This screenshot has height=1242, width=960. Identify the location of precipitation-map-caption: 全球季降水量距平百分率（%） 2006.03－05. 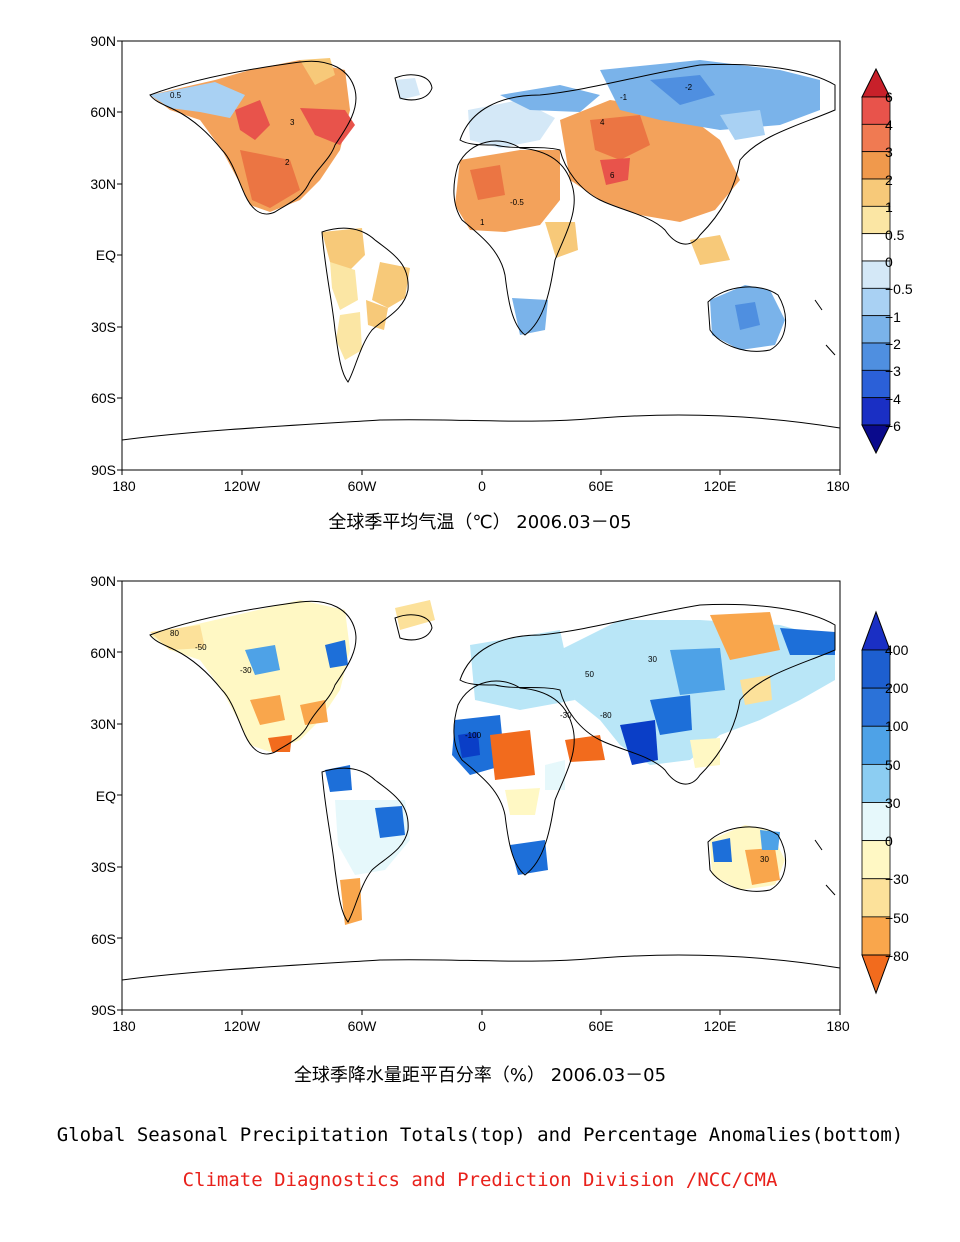
(480, 1075).